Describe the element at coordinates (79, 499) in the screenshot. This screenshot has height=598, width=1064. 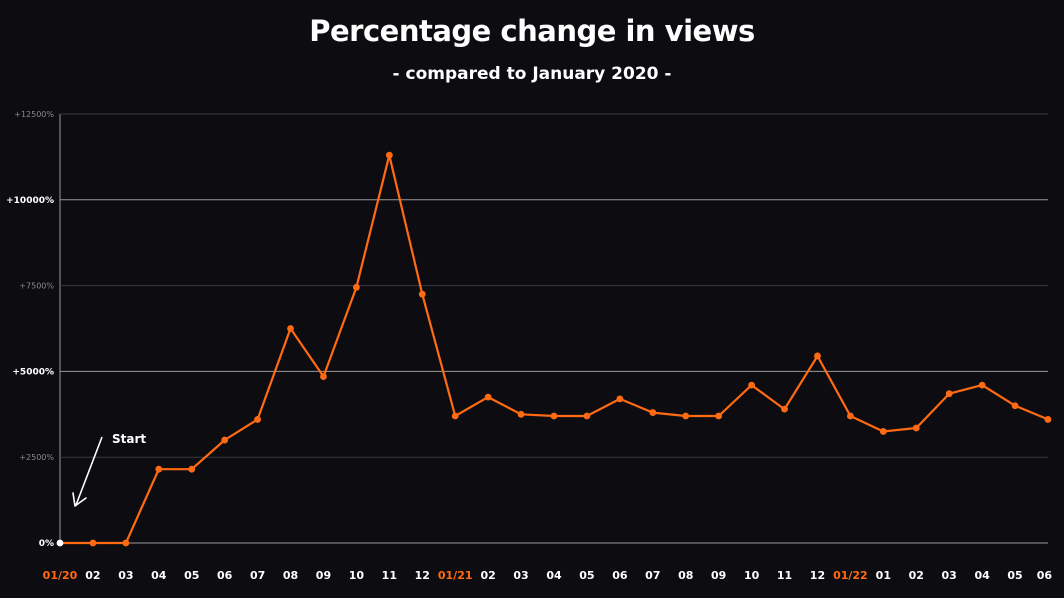
I see `start-arrowhead-icon` at that location.